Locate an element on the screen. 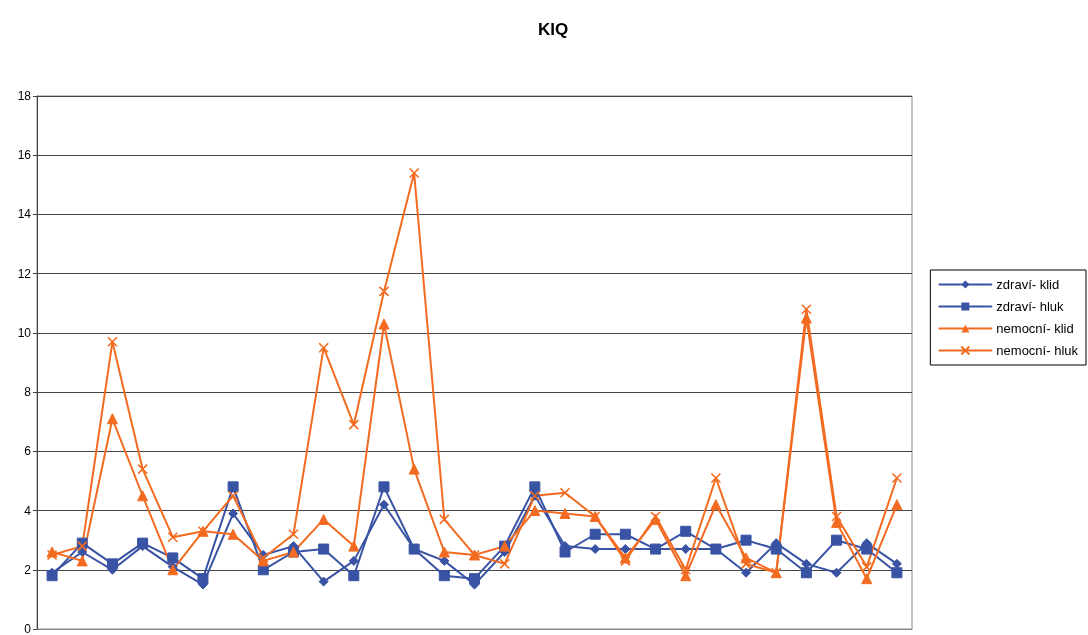 The height and width of the screenshot is (635, 1088). chart-title: KIQ is located at coordinates (553, 29).